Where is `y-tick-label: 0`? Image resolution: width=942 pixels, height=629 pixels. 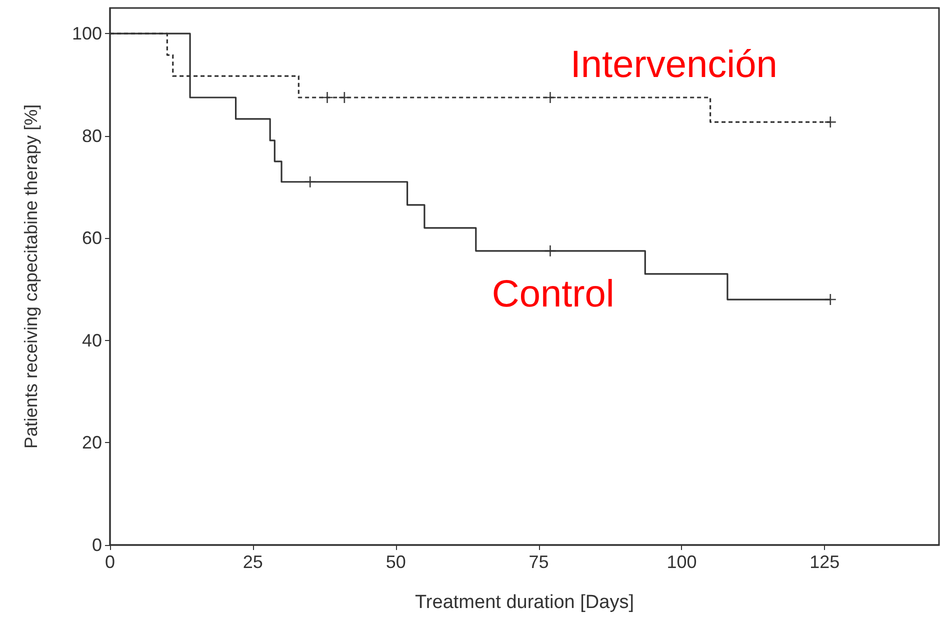
y-tick-label: 0 is located at coordinates (97, 545).